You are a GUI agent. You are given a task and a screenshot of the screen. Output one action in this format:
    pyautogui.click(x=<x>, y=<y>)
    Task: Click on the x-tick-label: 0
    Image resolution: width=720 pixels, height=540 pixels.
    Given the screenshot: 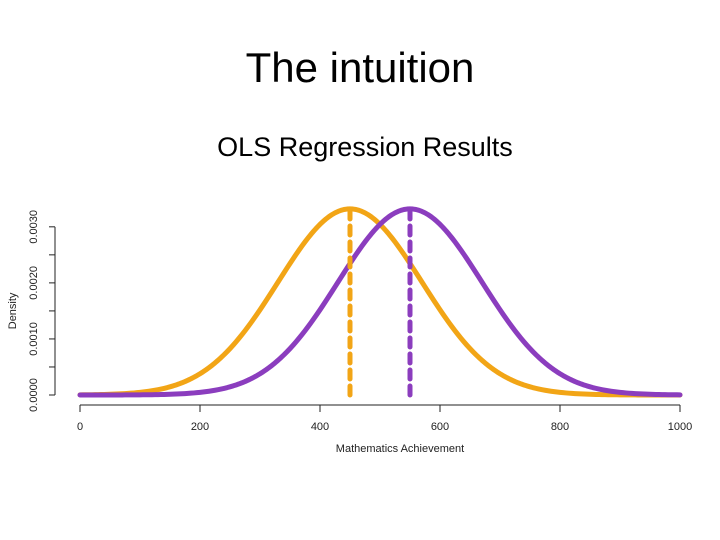 What is the action you would take?
    pyautogui.click(x=80, y=427)
    